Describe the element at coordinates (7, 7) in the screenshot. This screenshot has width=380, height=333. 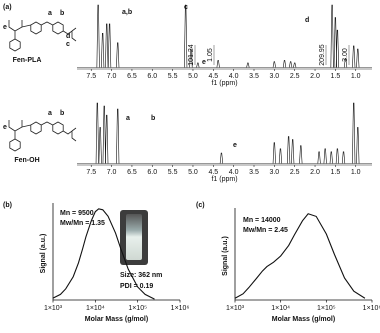
I see `panel-label: (a)` at that location.